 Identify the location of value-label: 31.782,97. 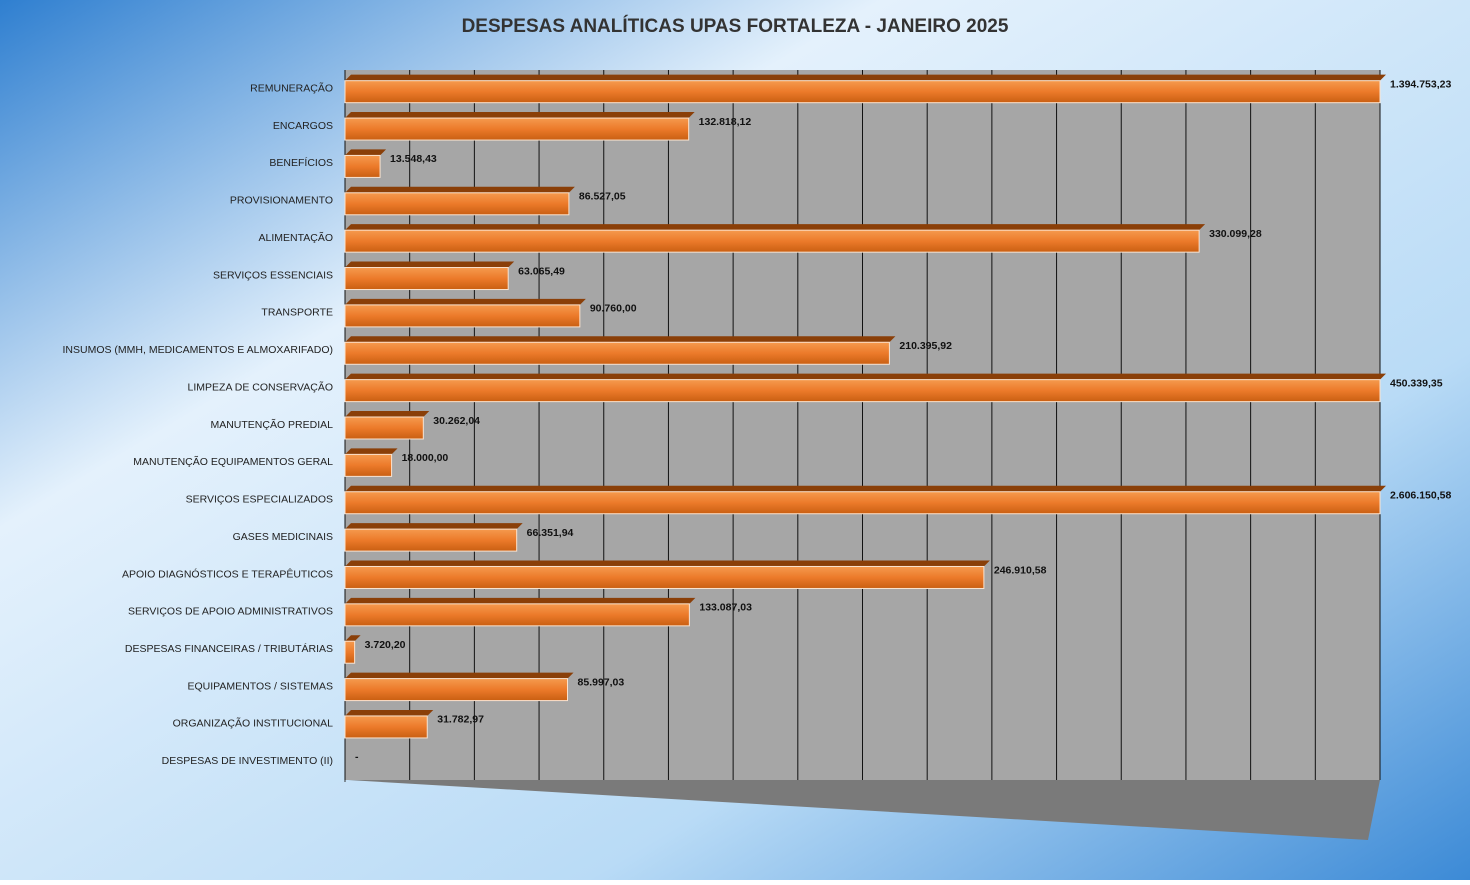
(460, 720).